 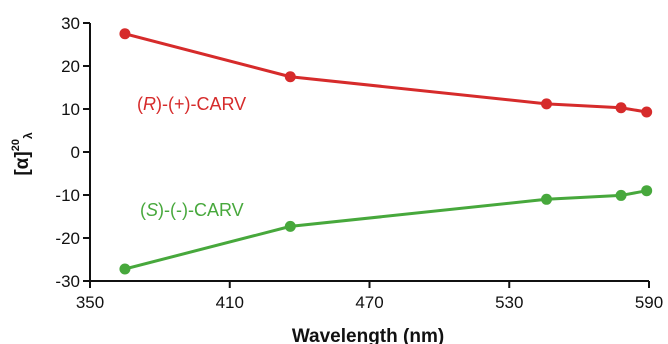 What do you see at coordinates (22, 163) in the screenshot?
I see `y-axis-title-main: [α]` at bounding box center [22, 163].